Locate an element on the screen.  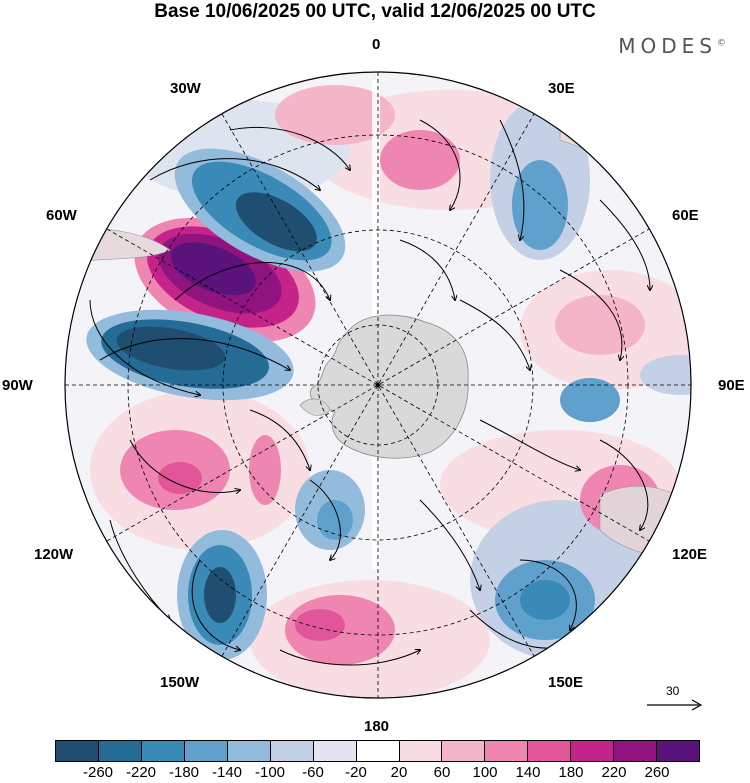
colorbar-tick-label: -100 is located at coordinates (270, 772).